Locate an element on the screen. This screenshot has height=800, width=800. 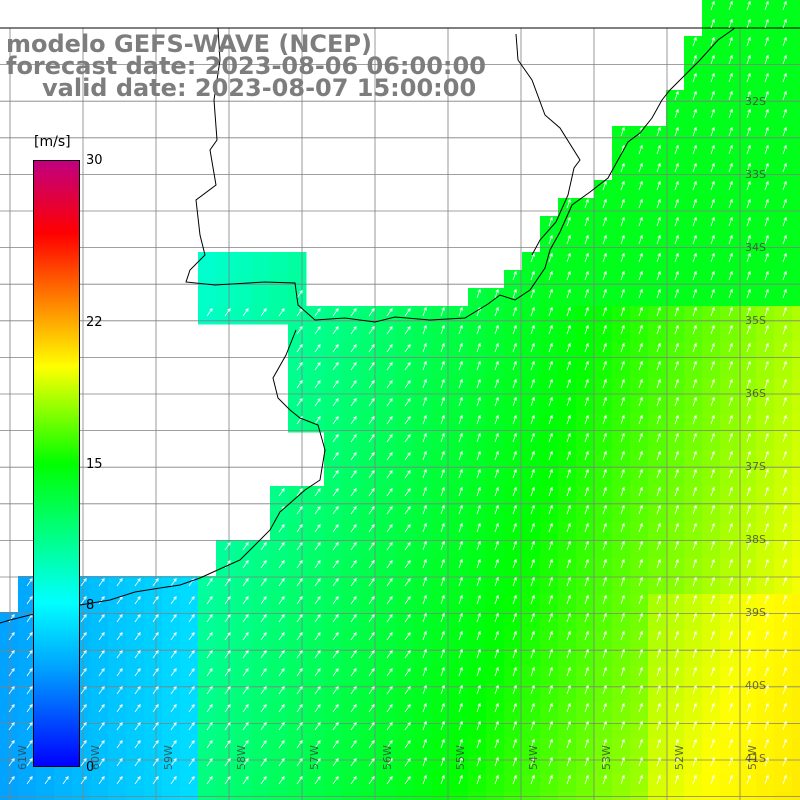
colorbar-tick-1: 22 is located at coordinates (94, 322).